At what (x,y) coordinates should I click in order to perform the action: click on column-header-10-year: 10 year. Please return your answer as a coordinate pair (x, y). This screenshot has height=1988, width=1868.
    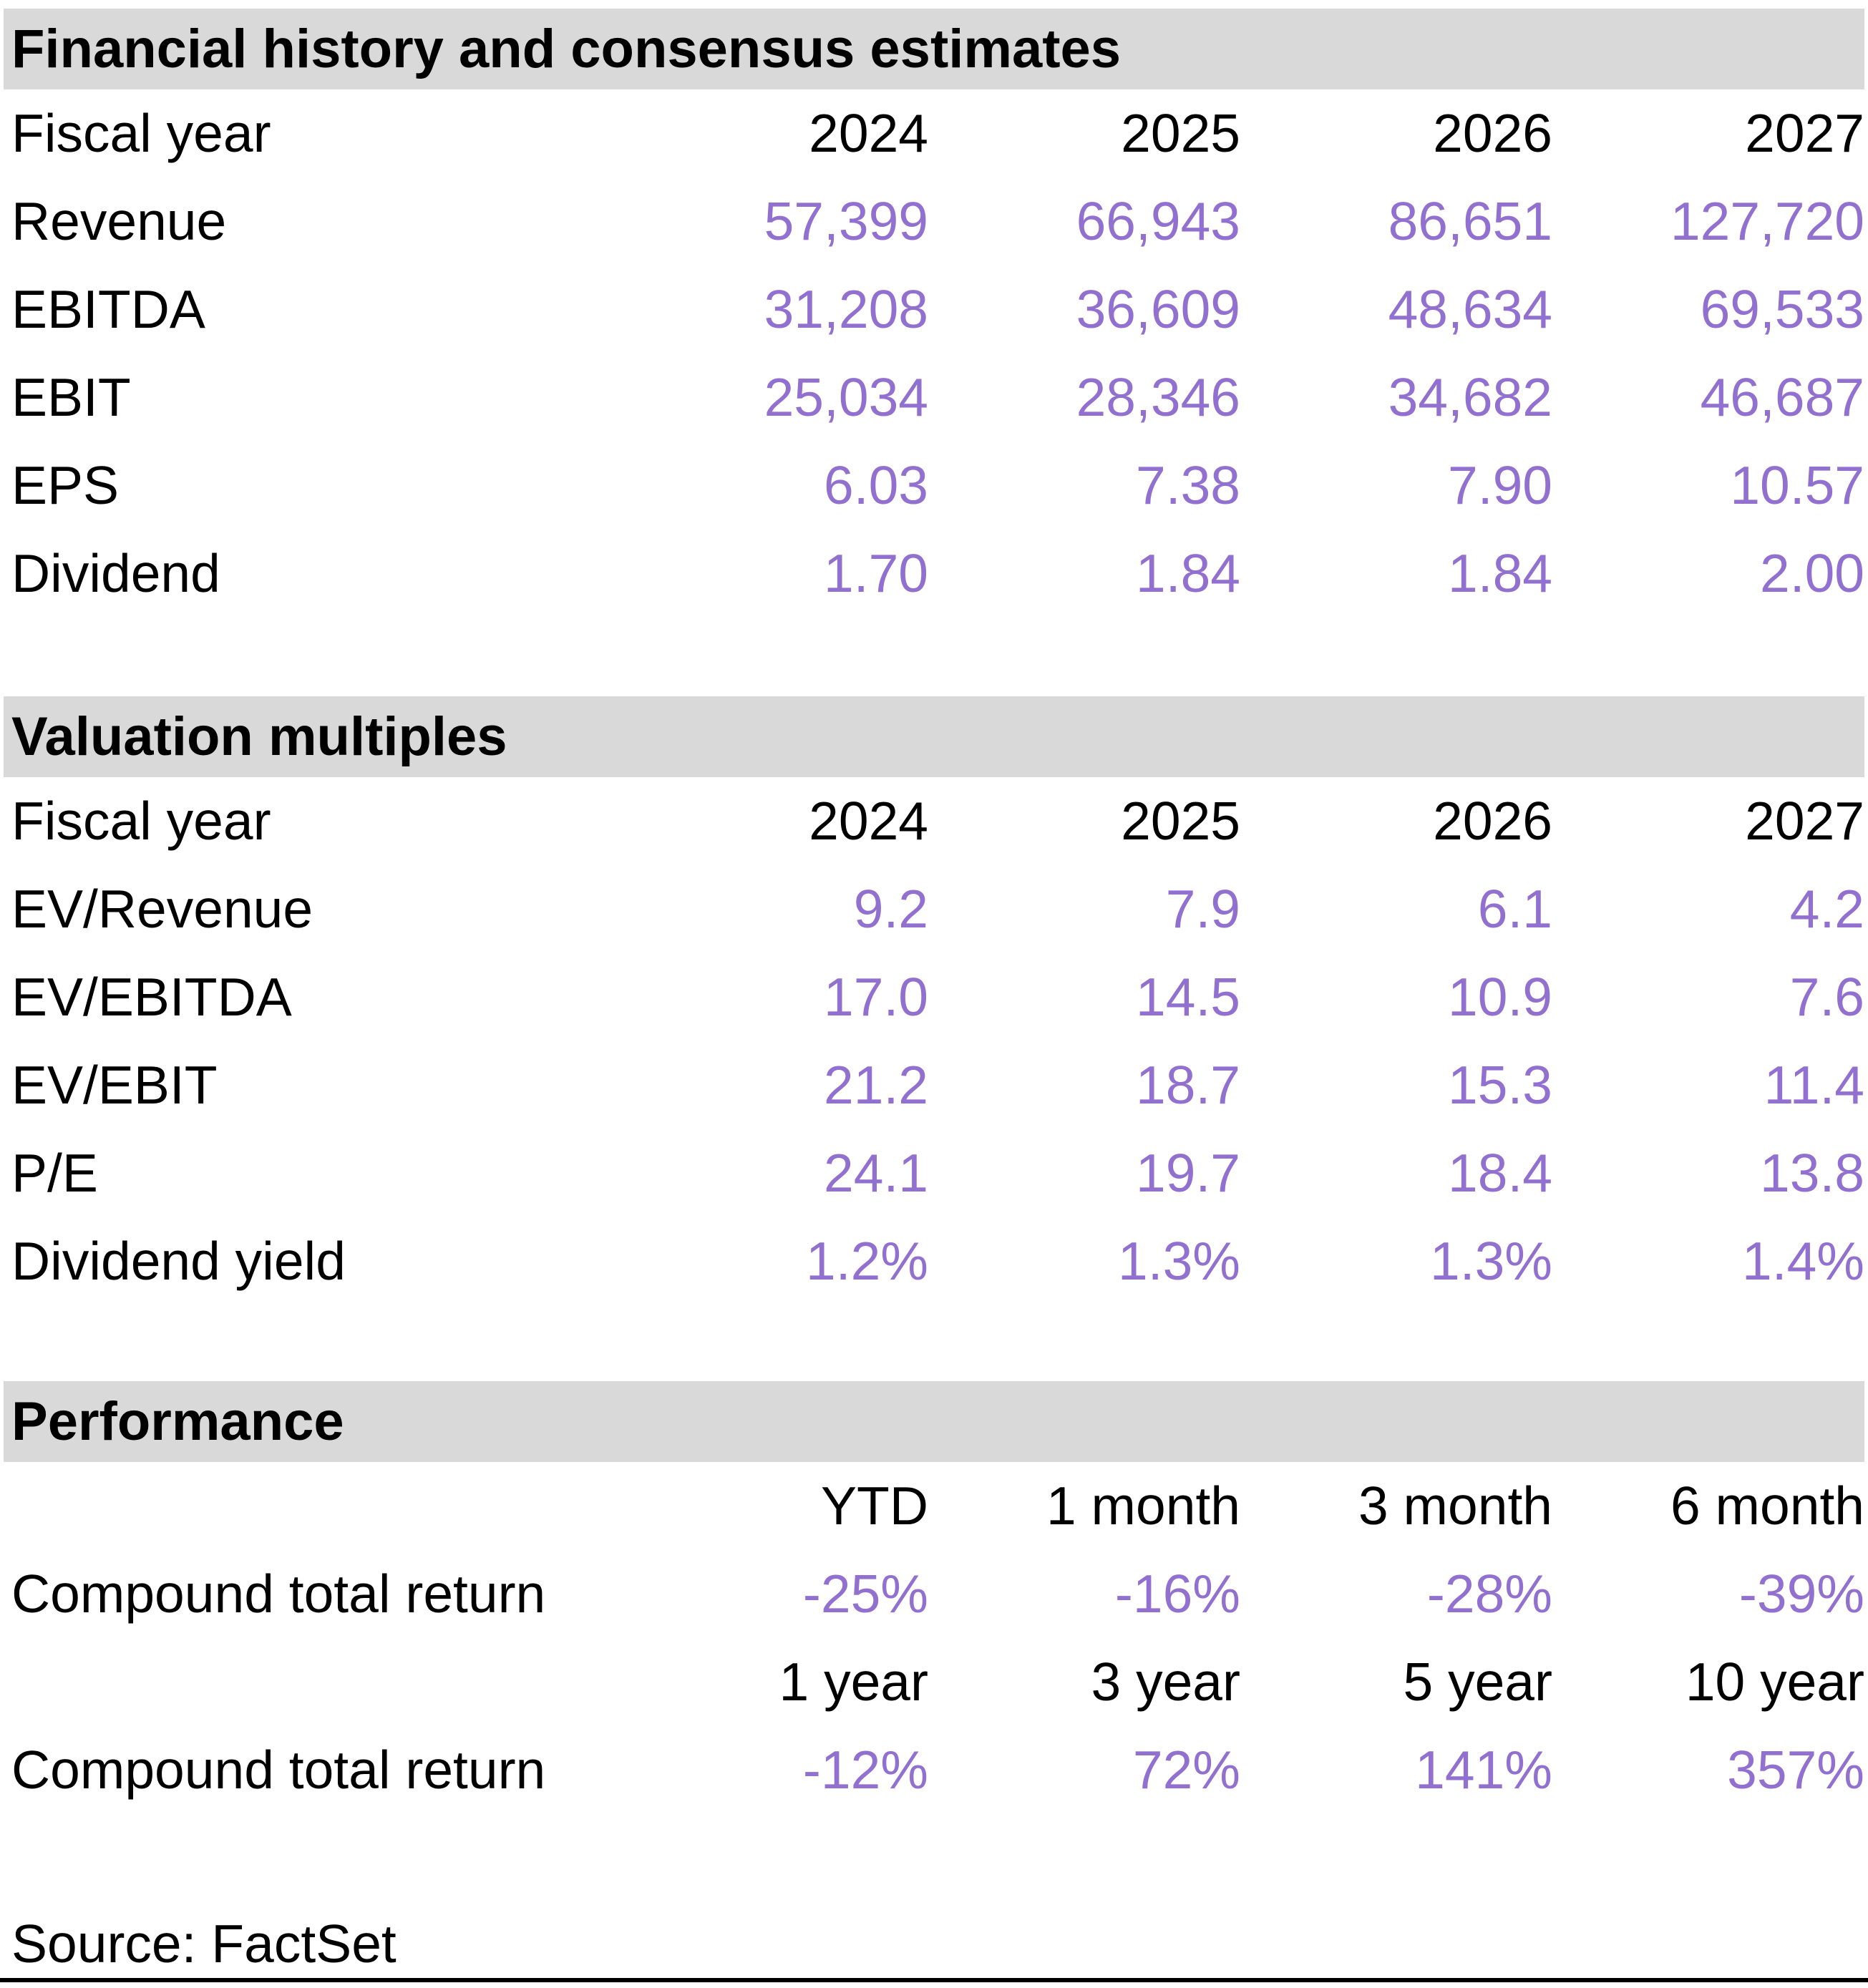
    Looking at the image, I should click on (1774, 1682).